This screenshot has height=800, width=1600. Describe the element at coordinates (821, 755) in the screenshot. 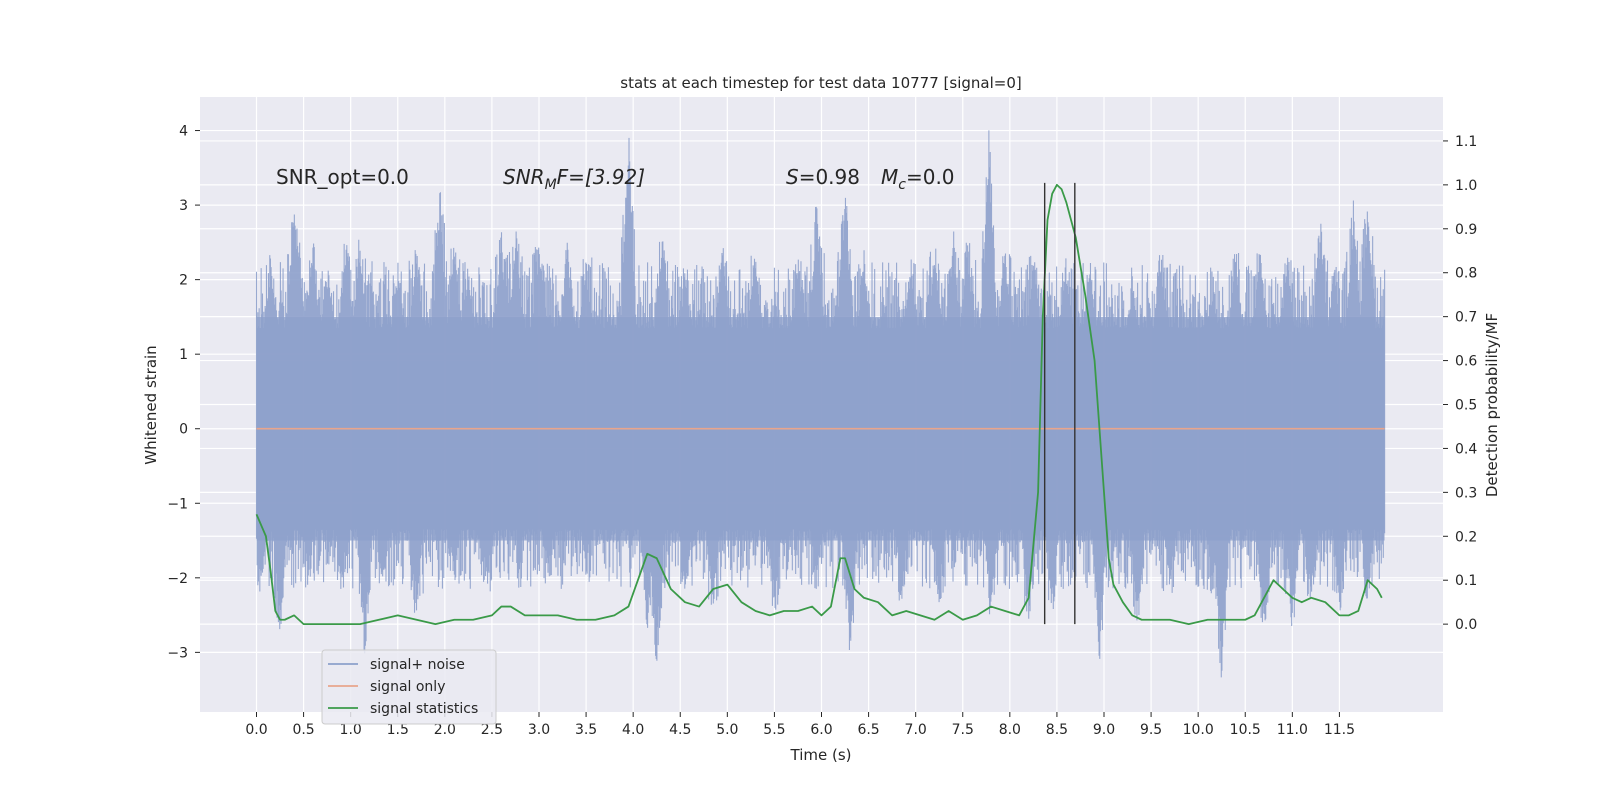

I see `x-axis-title: Time (s)` at that location.